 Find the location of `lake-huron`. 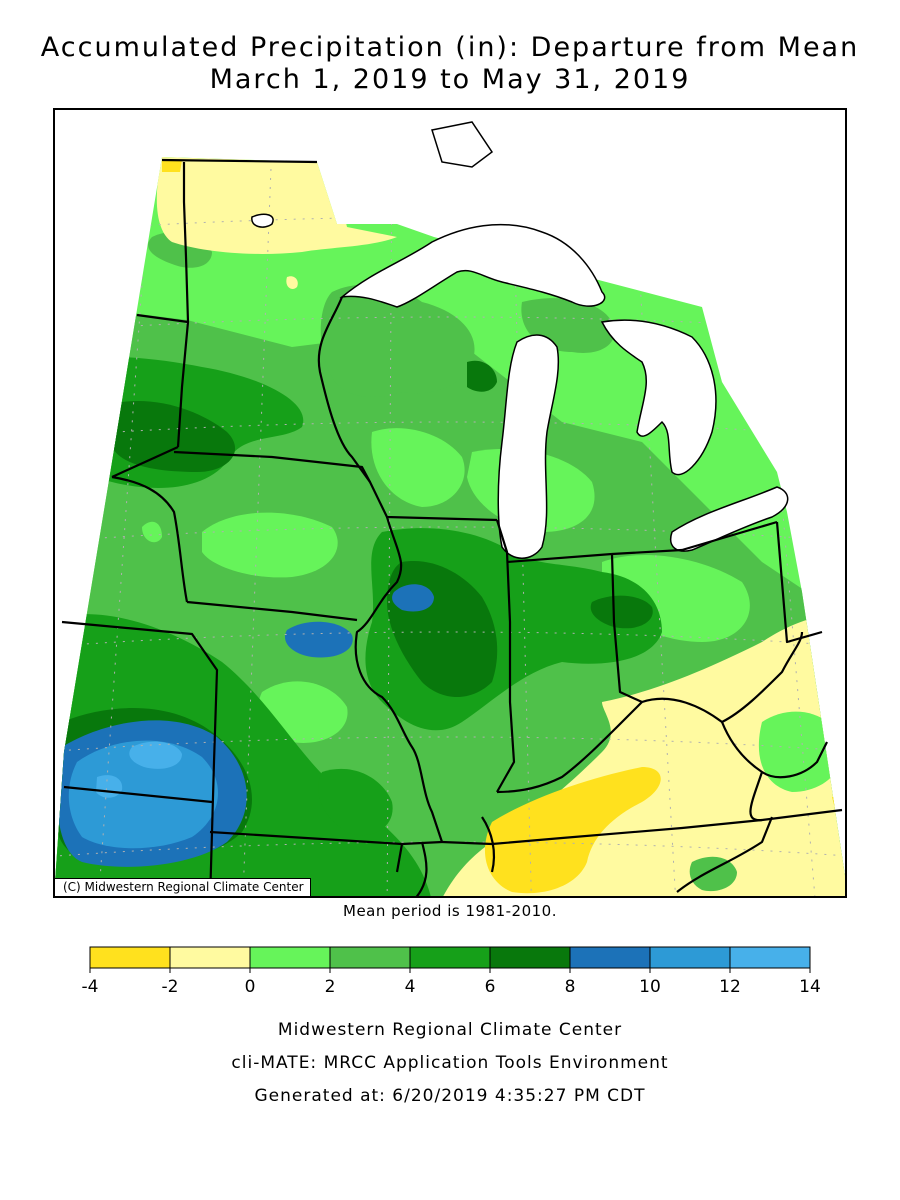

lake-huron is located at coordinates (658, 397).